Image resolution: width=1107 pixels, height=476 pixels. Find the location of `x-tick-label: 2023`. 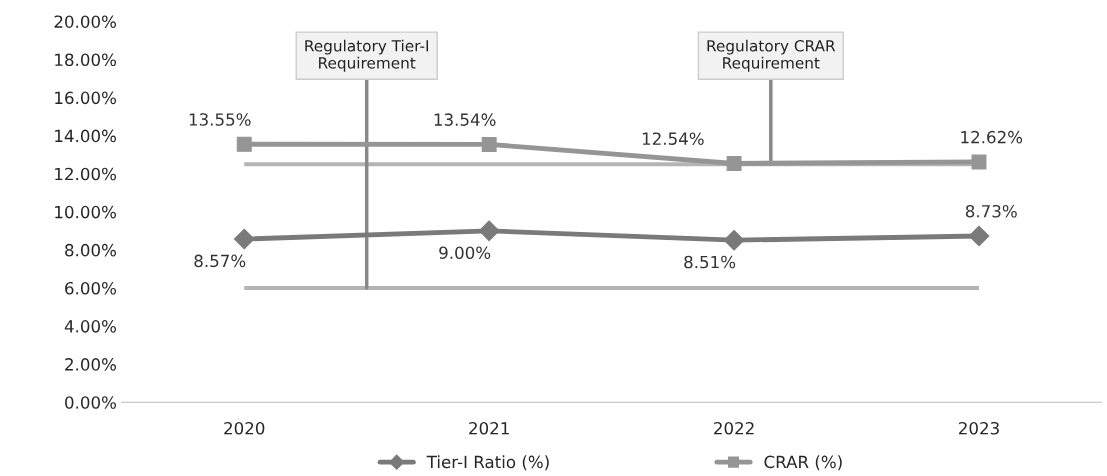

x-tick-label: 2023 is located at coordinates (979, 428).